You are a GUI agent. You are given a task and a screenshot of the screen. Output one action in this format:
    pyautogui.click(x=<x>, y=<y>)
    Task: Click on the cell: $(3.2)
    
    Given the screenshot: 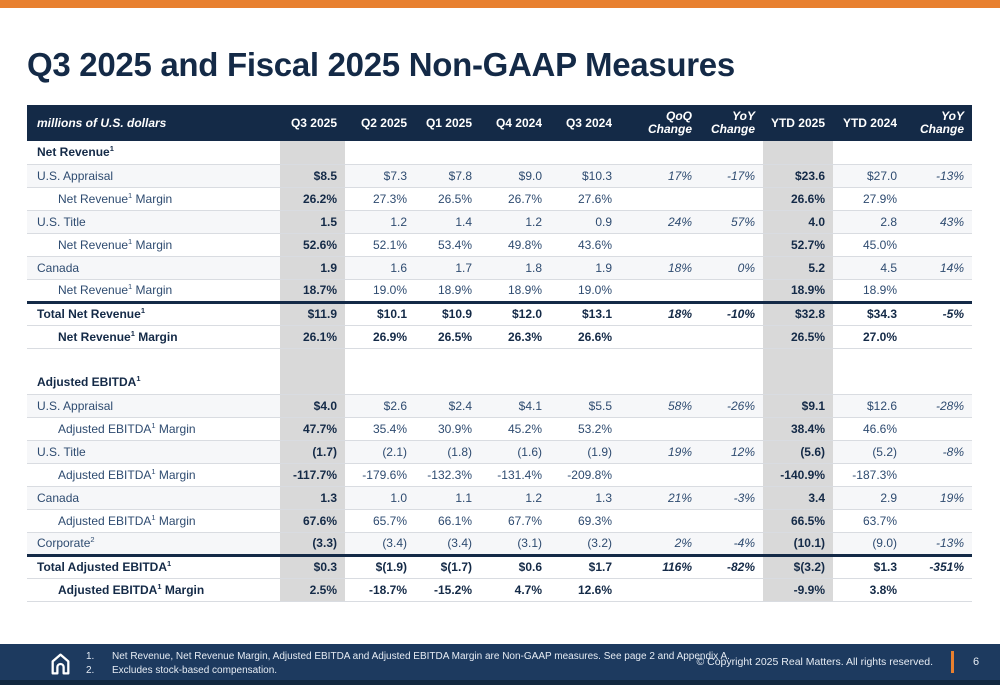 What is the action you would take?
    pyautogui.click(x=798, y=566)
    